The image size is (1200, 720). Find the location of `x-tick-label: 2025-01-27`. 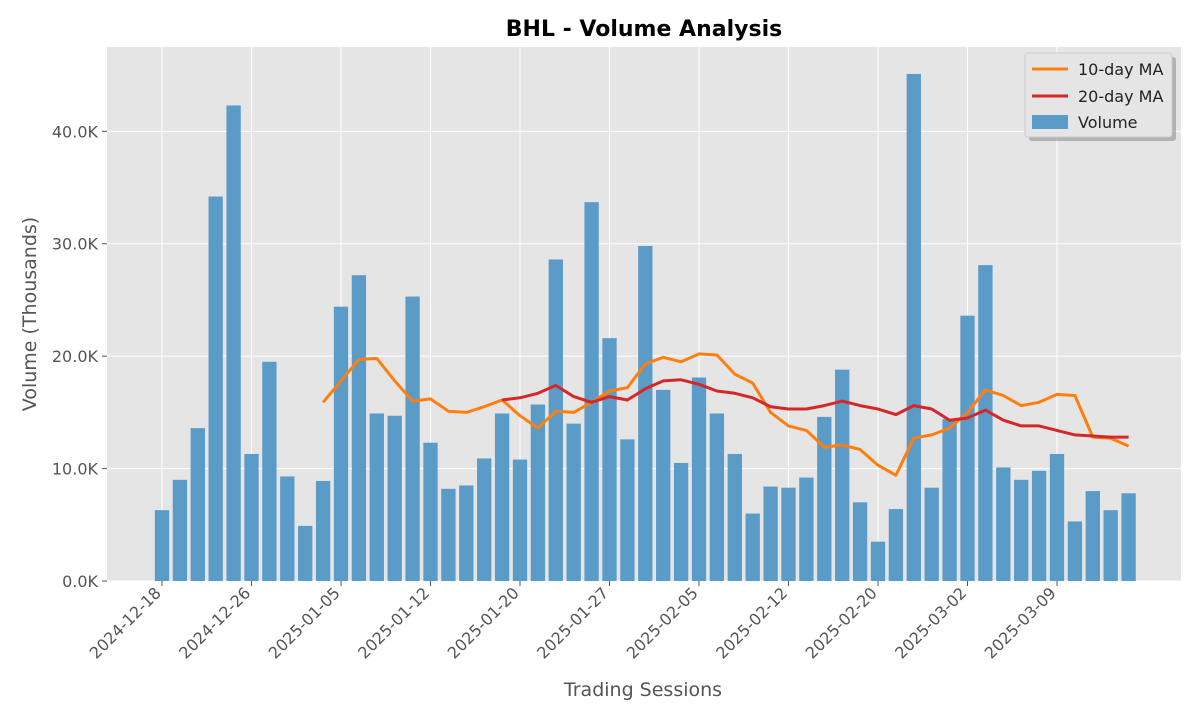

x-tick-label: 2025-01-27 is located at coordinates (572, 622).